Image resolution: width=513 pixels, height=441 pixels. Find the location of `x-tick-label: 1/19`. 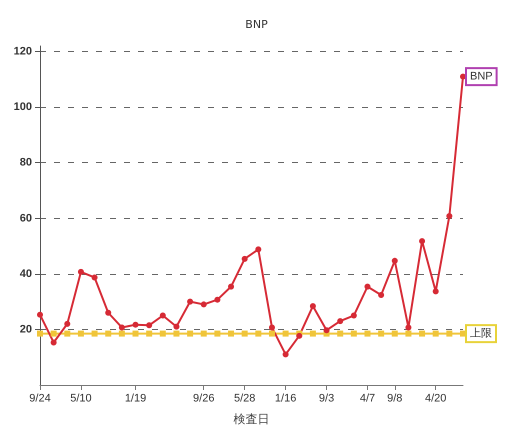

x-tick-label: 1/19 is located at coordinates (135, 398).